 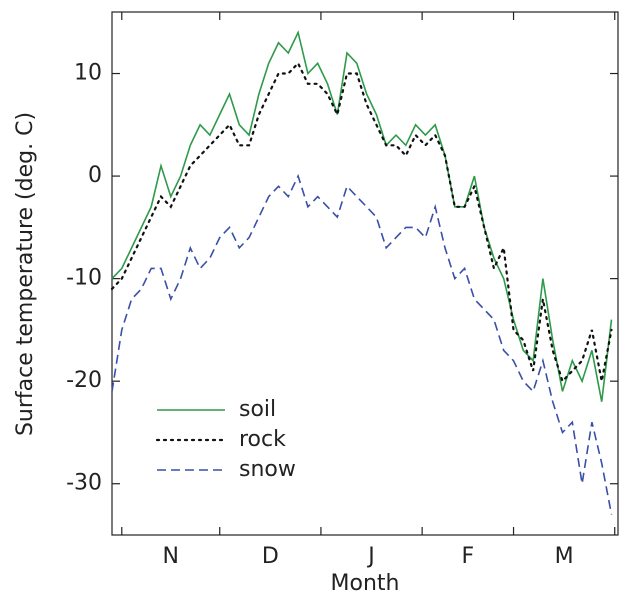 I want to click on x-tick-label: D, so click(x=270, y=556).